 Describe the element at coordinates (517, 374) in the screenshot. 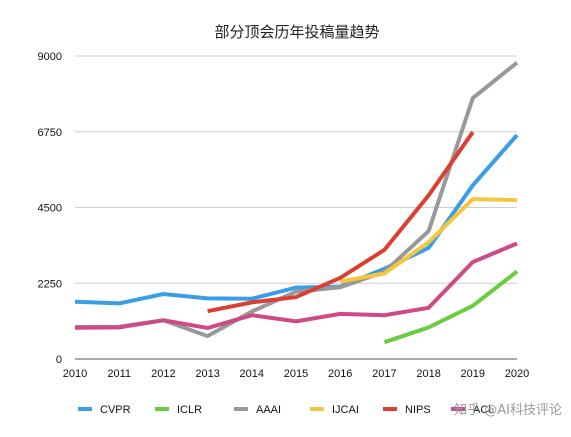

I see `x-tick-label: 2020` at that location.